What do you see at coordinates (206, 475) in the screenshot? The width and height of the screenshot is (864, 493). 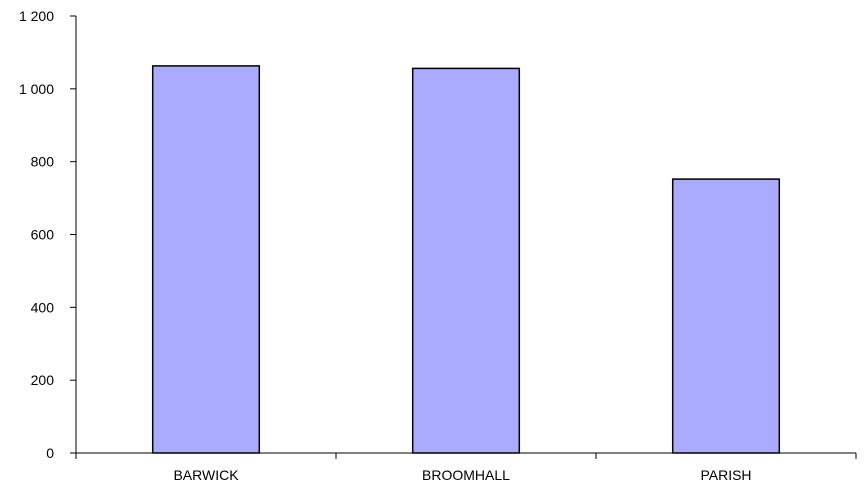 I see `x-category-label: BARWICK` at bounding box center [206, 475].